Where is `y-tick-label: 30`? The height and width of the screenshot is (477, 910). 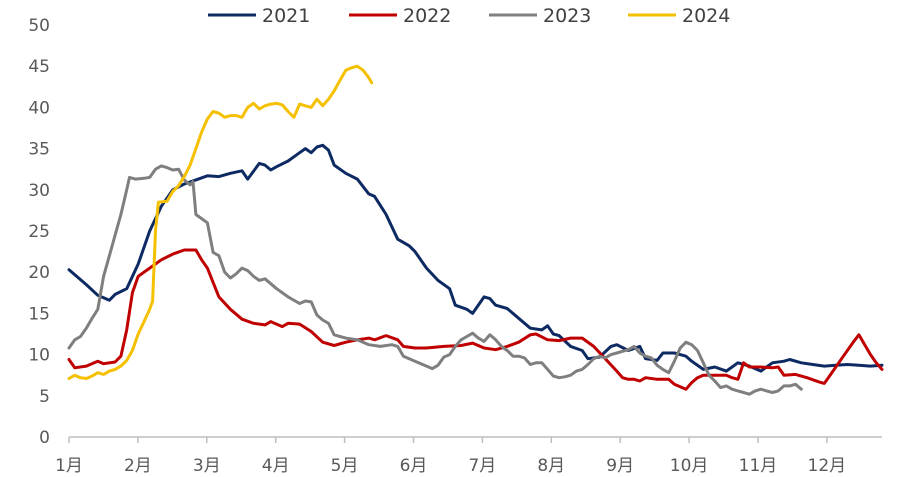
y-tick-label: 30 is located at coordinates (39, 191).